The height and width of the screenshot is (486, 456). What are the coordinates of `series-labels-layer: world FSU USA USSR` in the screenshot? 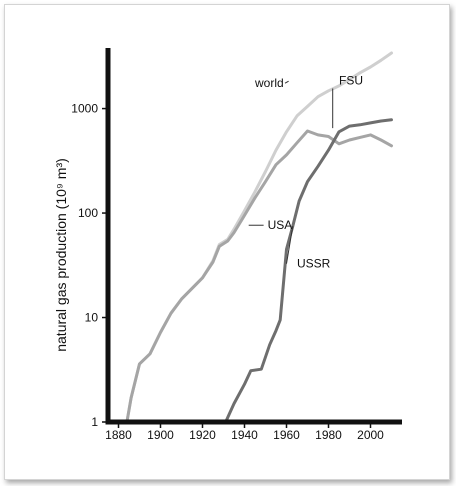 It's located at (305, 172).